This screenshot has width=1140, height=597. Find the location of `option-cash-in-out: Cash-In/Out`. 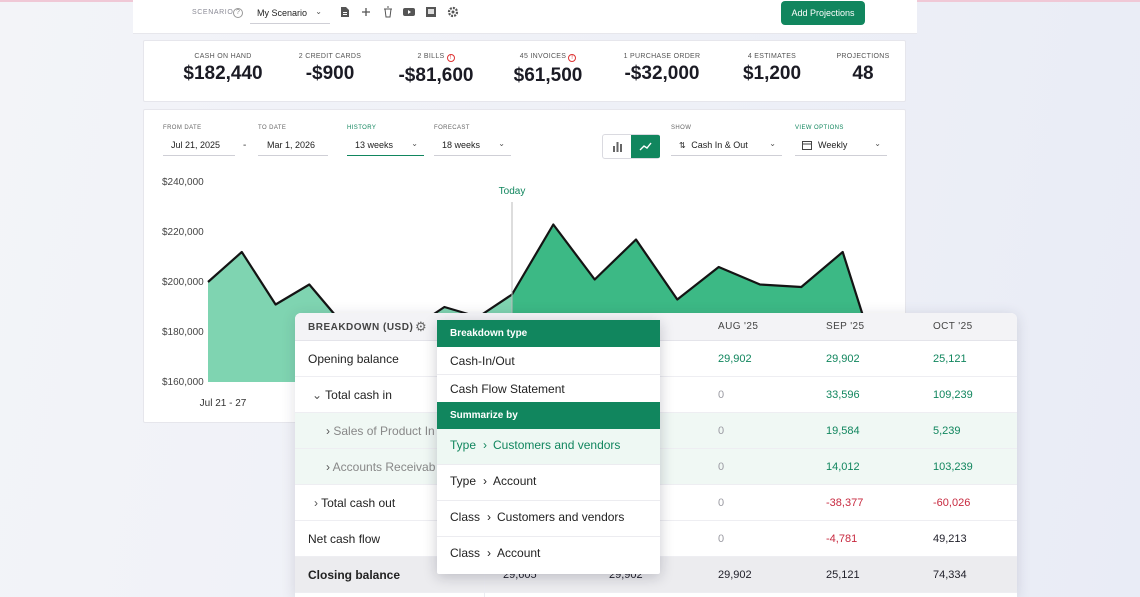

option-cash-in-out: Cash-In/Out is located at coordinates (548, 361).